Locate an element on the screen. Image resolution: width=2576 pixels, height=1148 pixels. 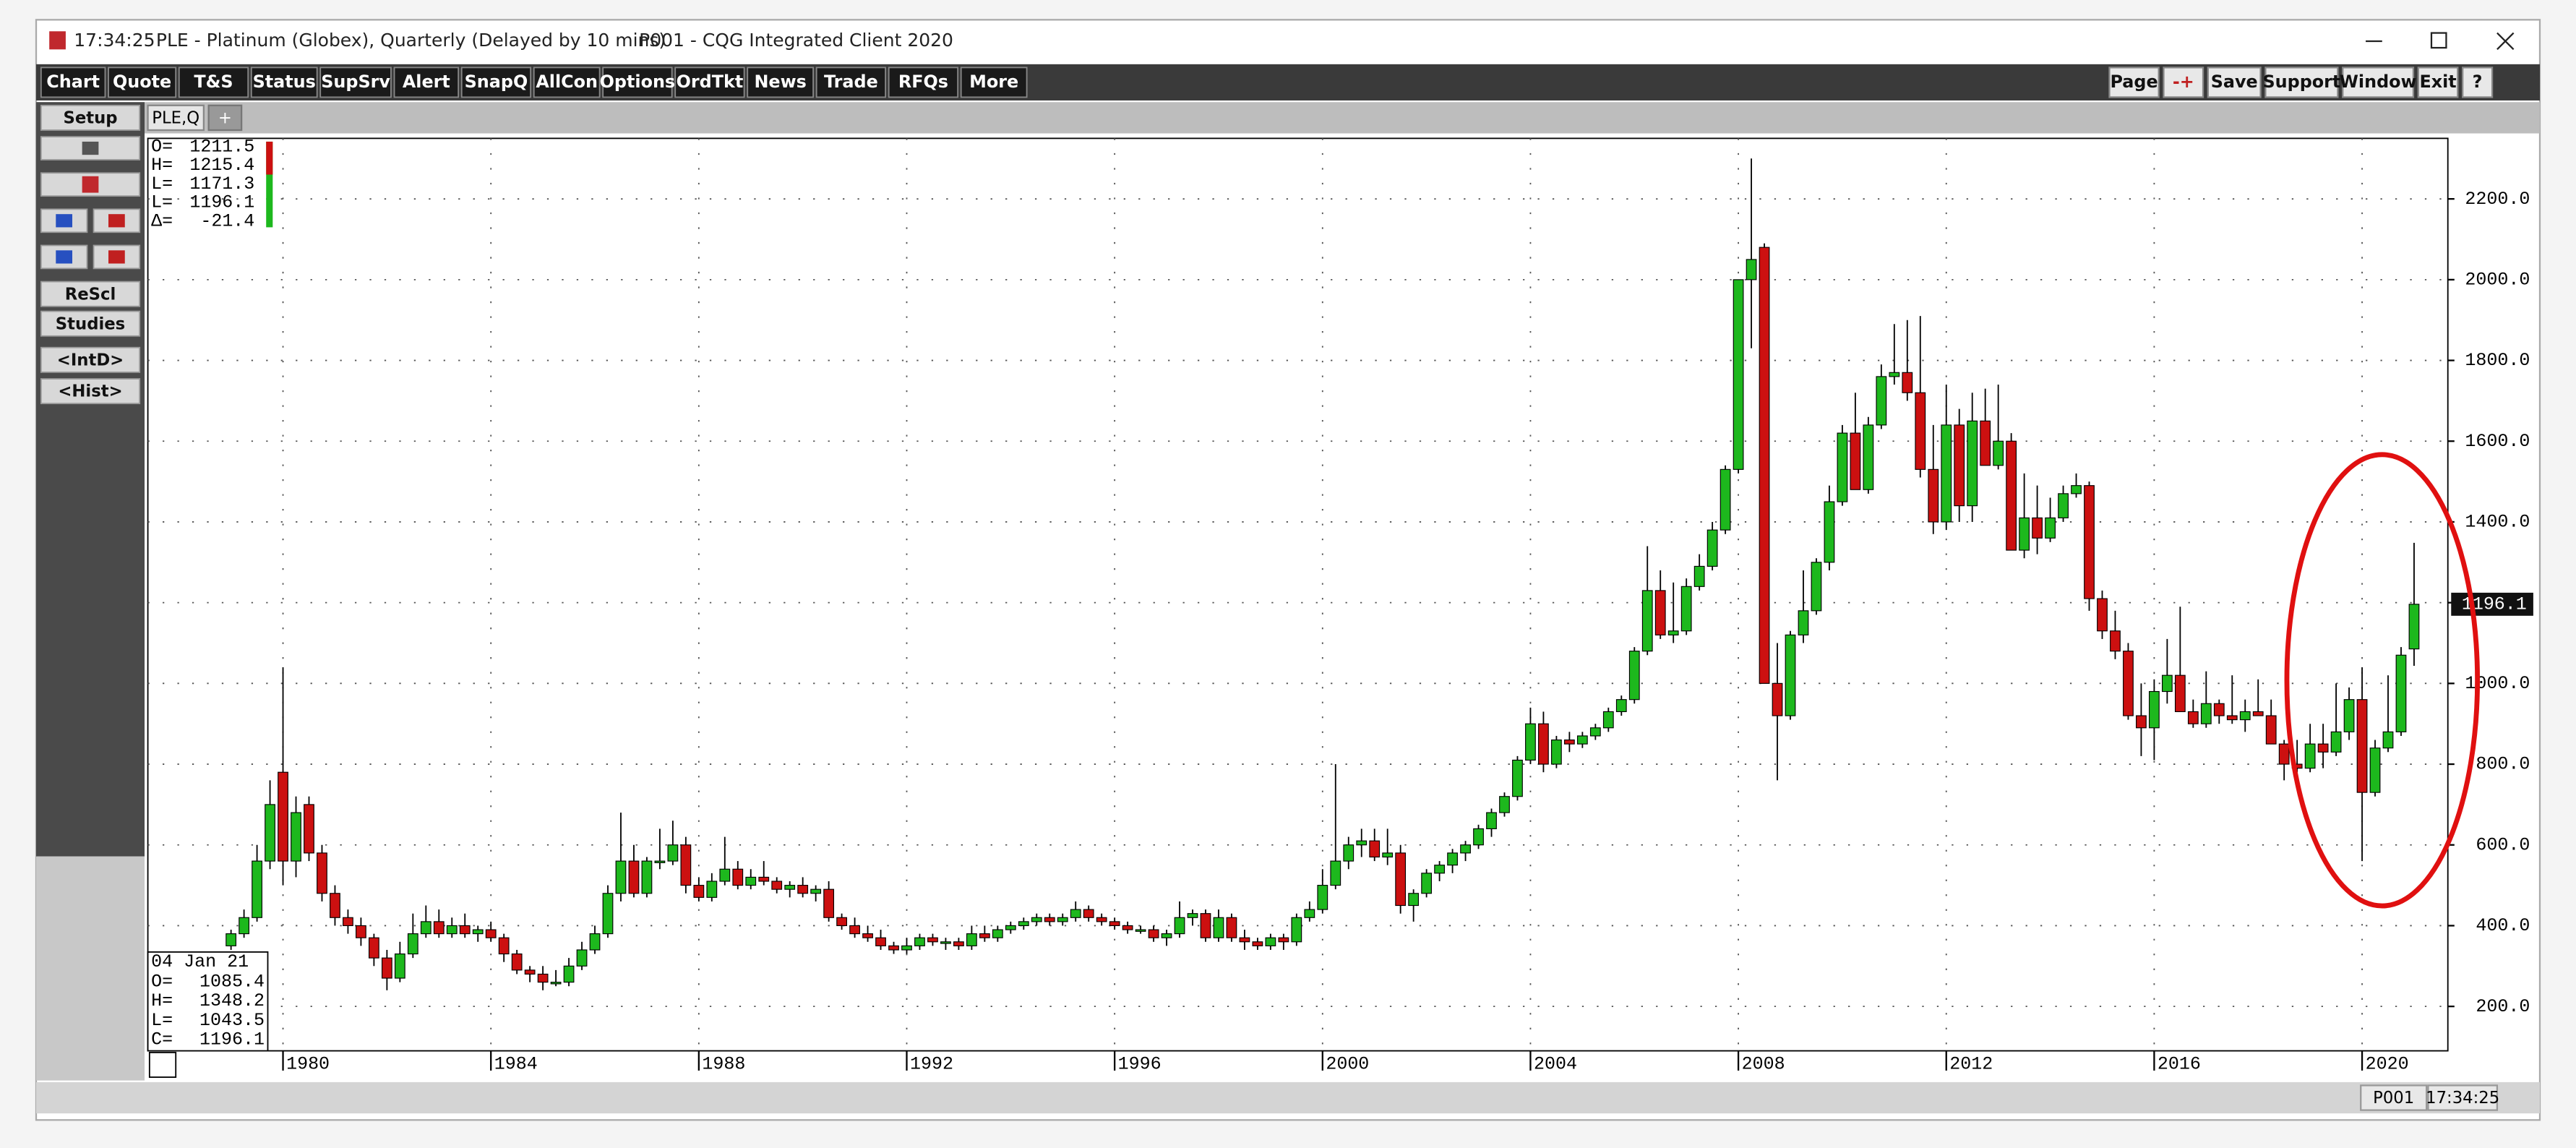
data-box-value: 1043.5 is located at coordinates (232, 1020).